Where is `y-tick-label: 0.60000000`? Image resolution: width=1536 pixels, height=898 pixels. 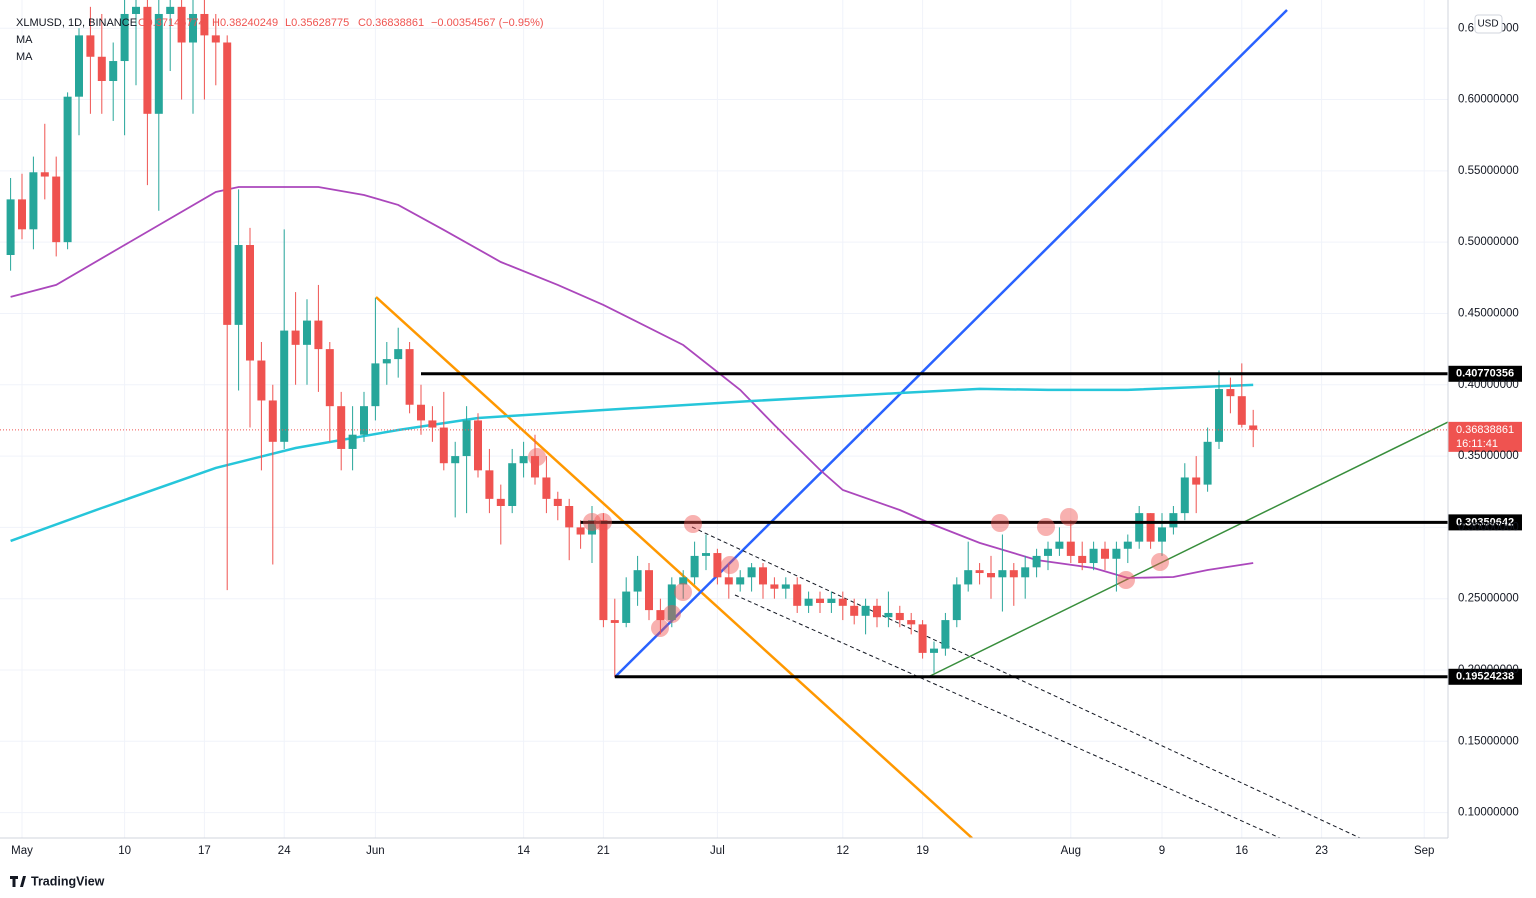
y-tick-label: 0.60000000 is located at coordinates (1488, 100).